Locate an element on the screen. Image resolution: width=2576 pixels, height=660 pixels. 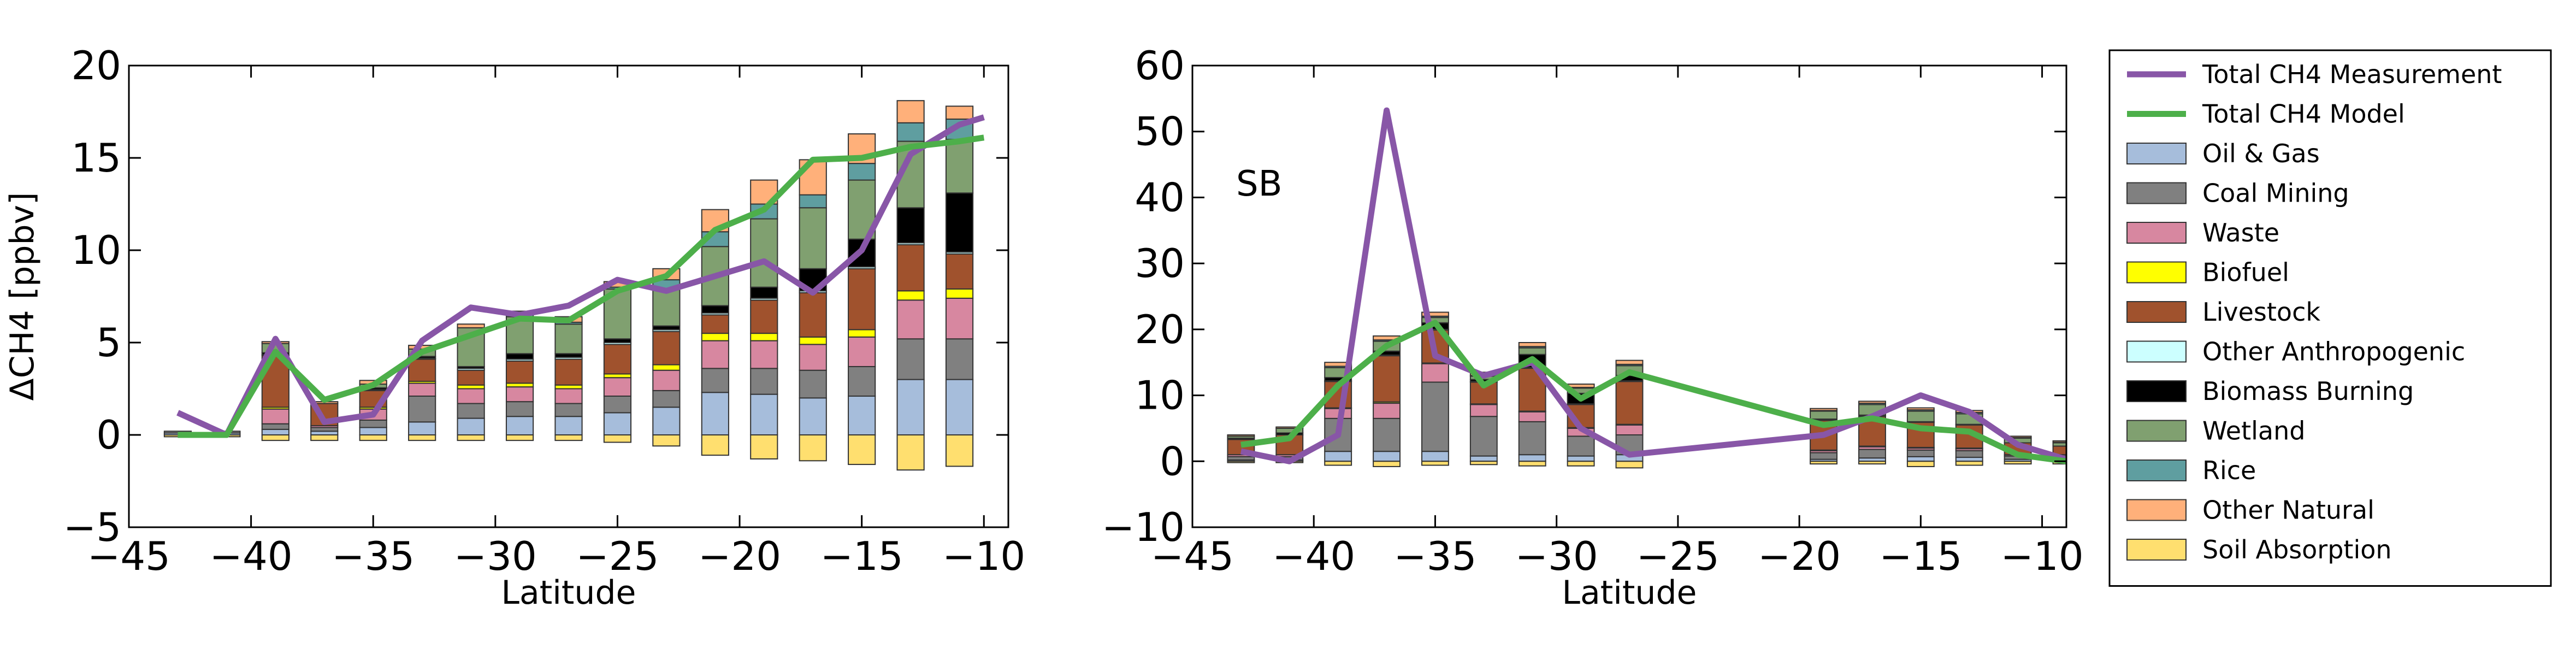
y-tick-label: 10 is located at coordinates (96, 250).